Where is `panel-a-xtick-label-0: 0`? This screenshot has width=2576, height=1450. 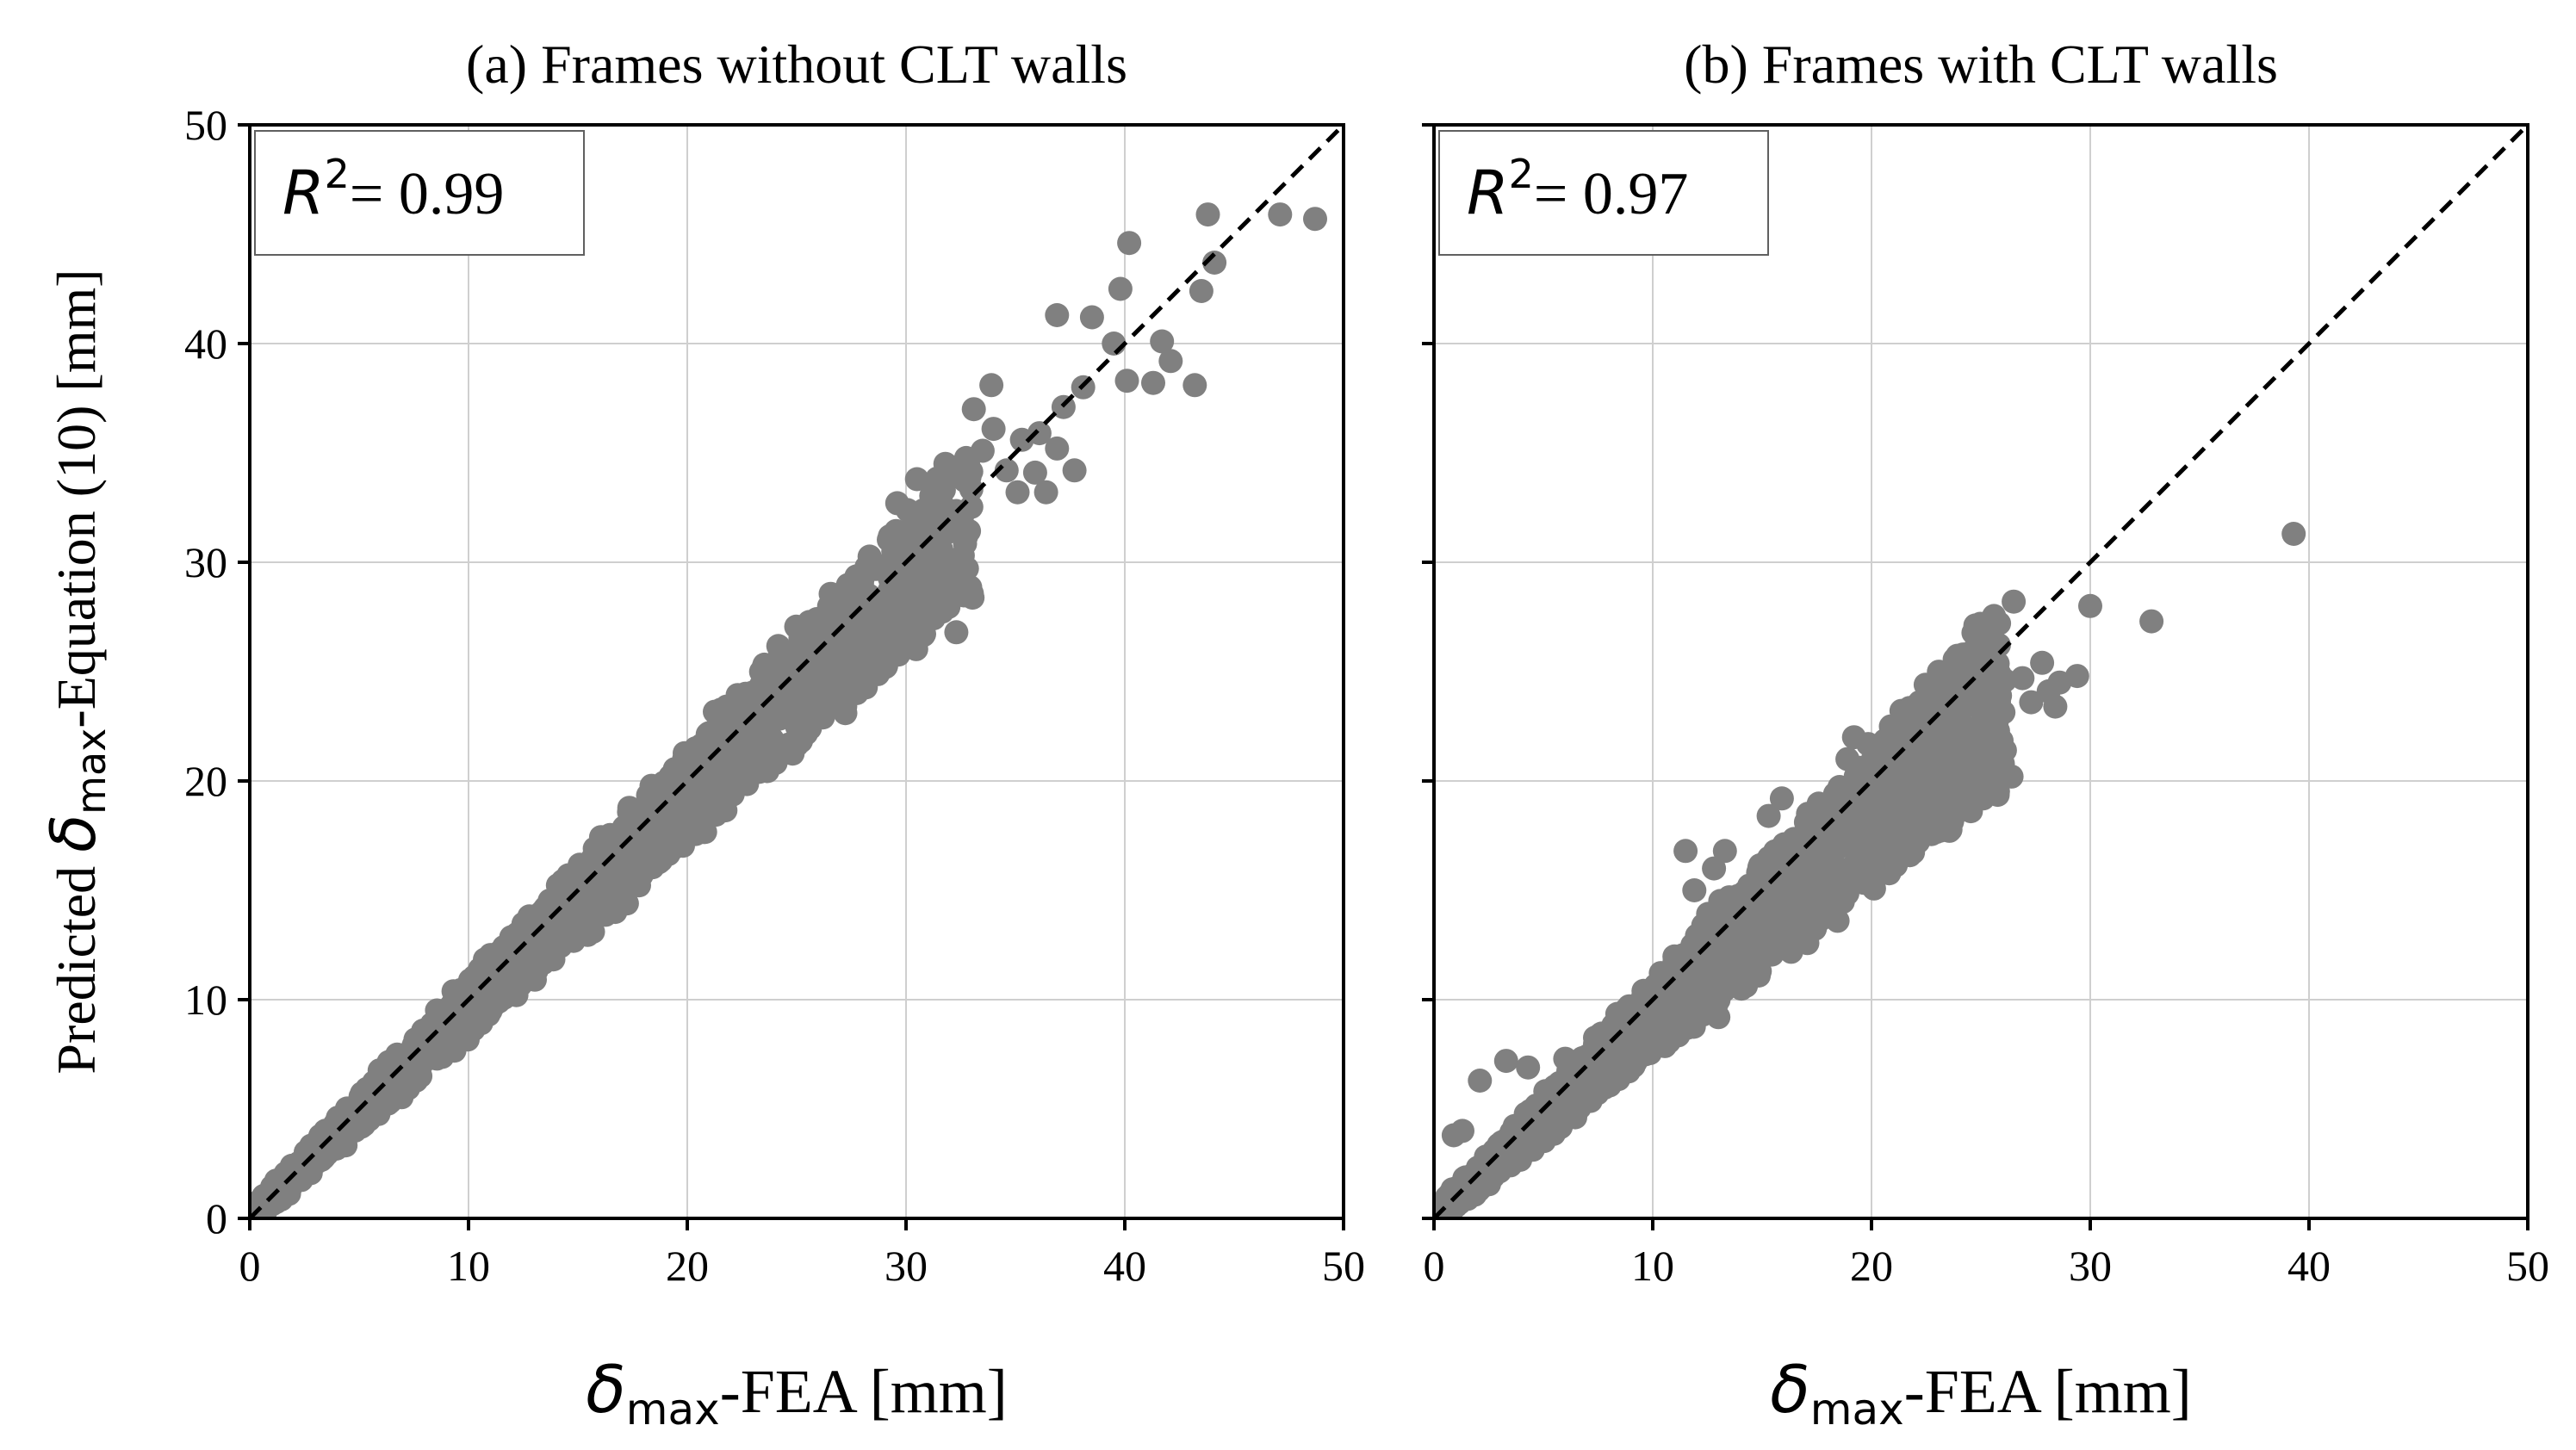 panel-a-xtick-label-0: 0 is located at coordinates (250, 1266).